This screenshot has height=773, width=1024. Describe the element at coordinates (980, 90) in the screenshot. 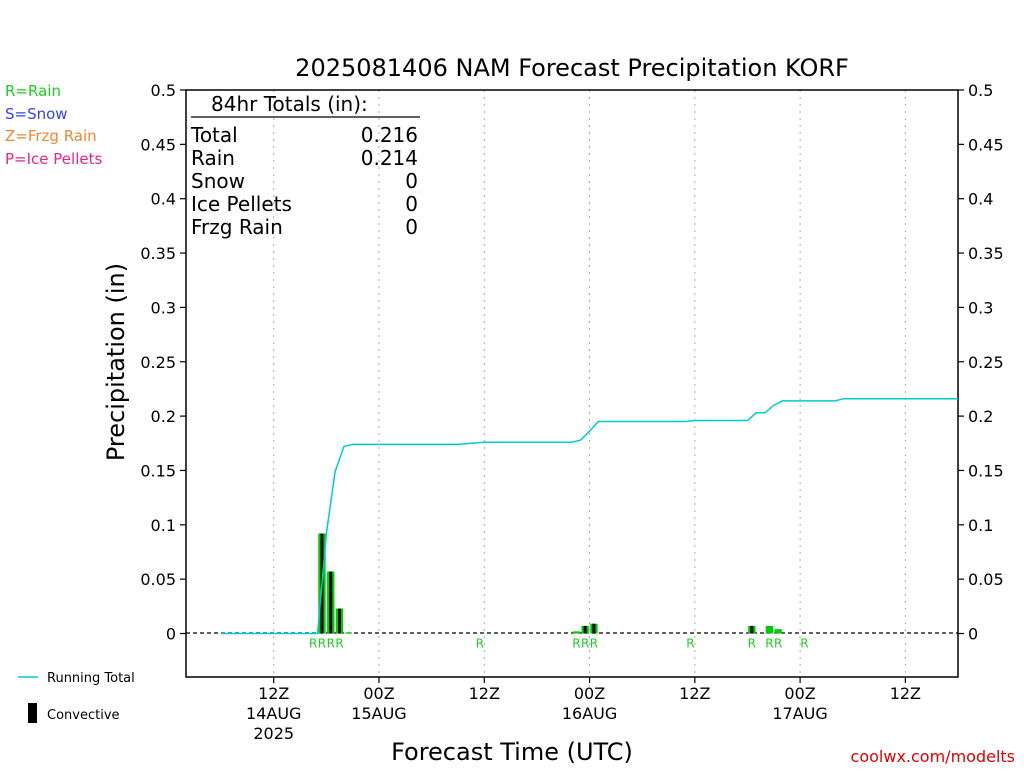

I see `y-tick-label-right: 0.5` at that location.